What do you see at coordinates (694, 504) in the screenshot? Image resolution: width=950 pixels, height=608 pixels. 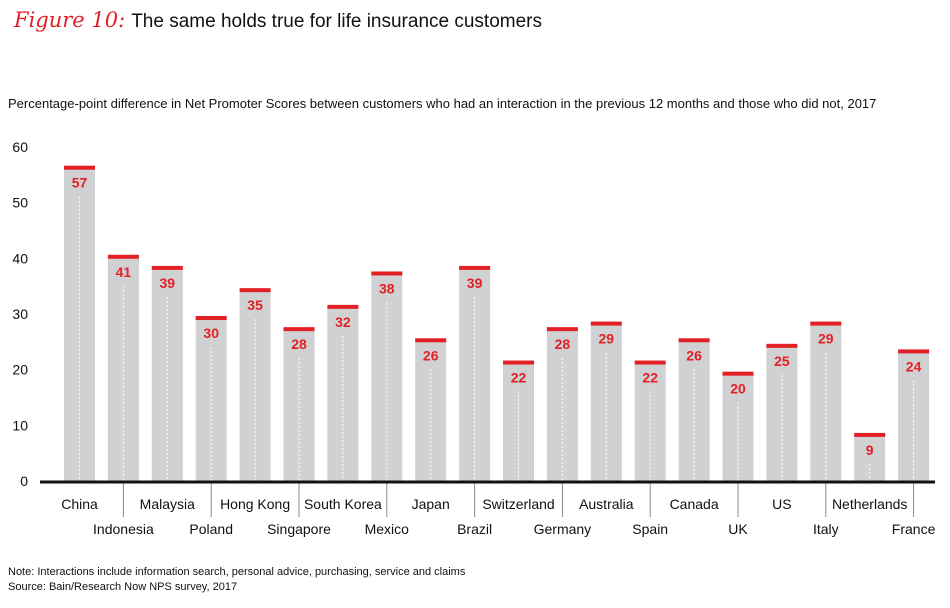 I see `category-label: Canada` at bounding box center [694, 504].